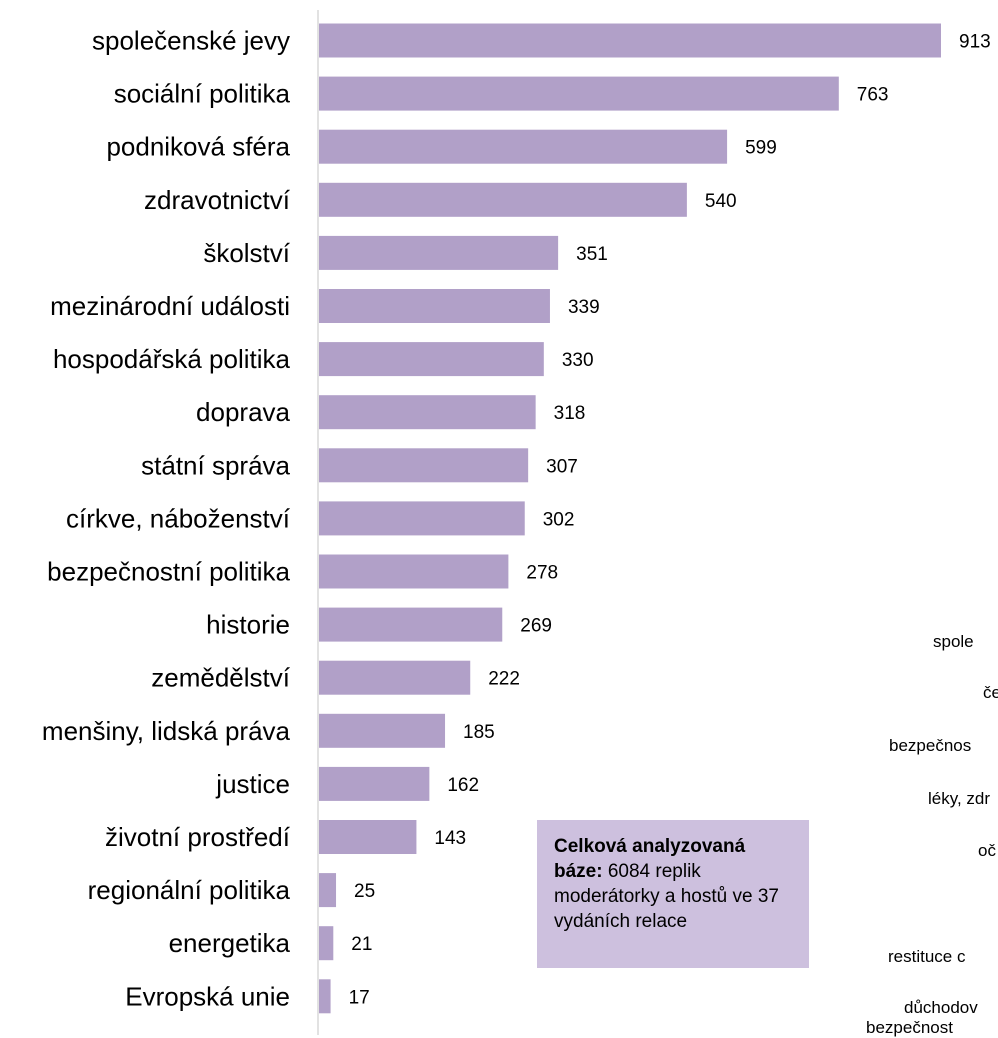 Image resolution: width=998 pixels, height=1038 pixels. Describe the element at coordinates (364, 891) in the screenshot. I see `data-label: 25` at that location.